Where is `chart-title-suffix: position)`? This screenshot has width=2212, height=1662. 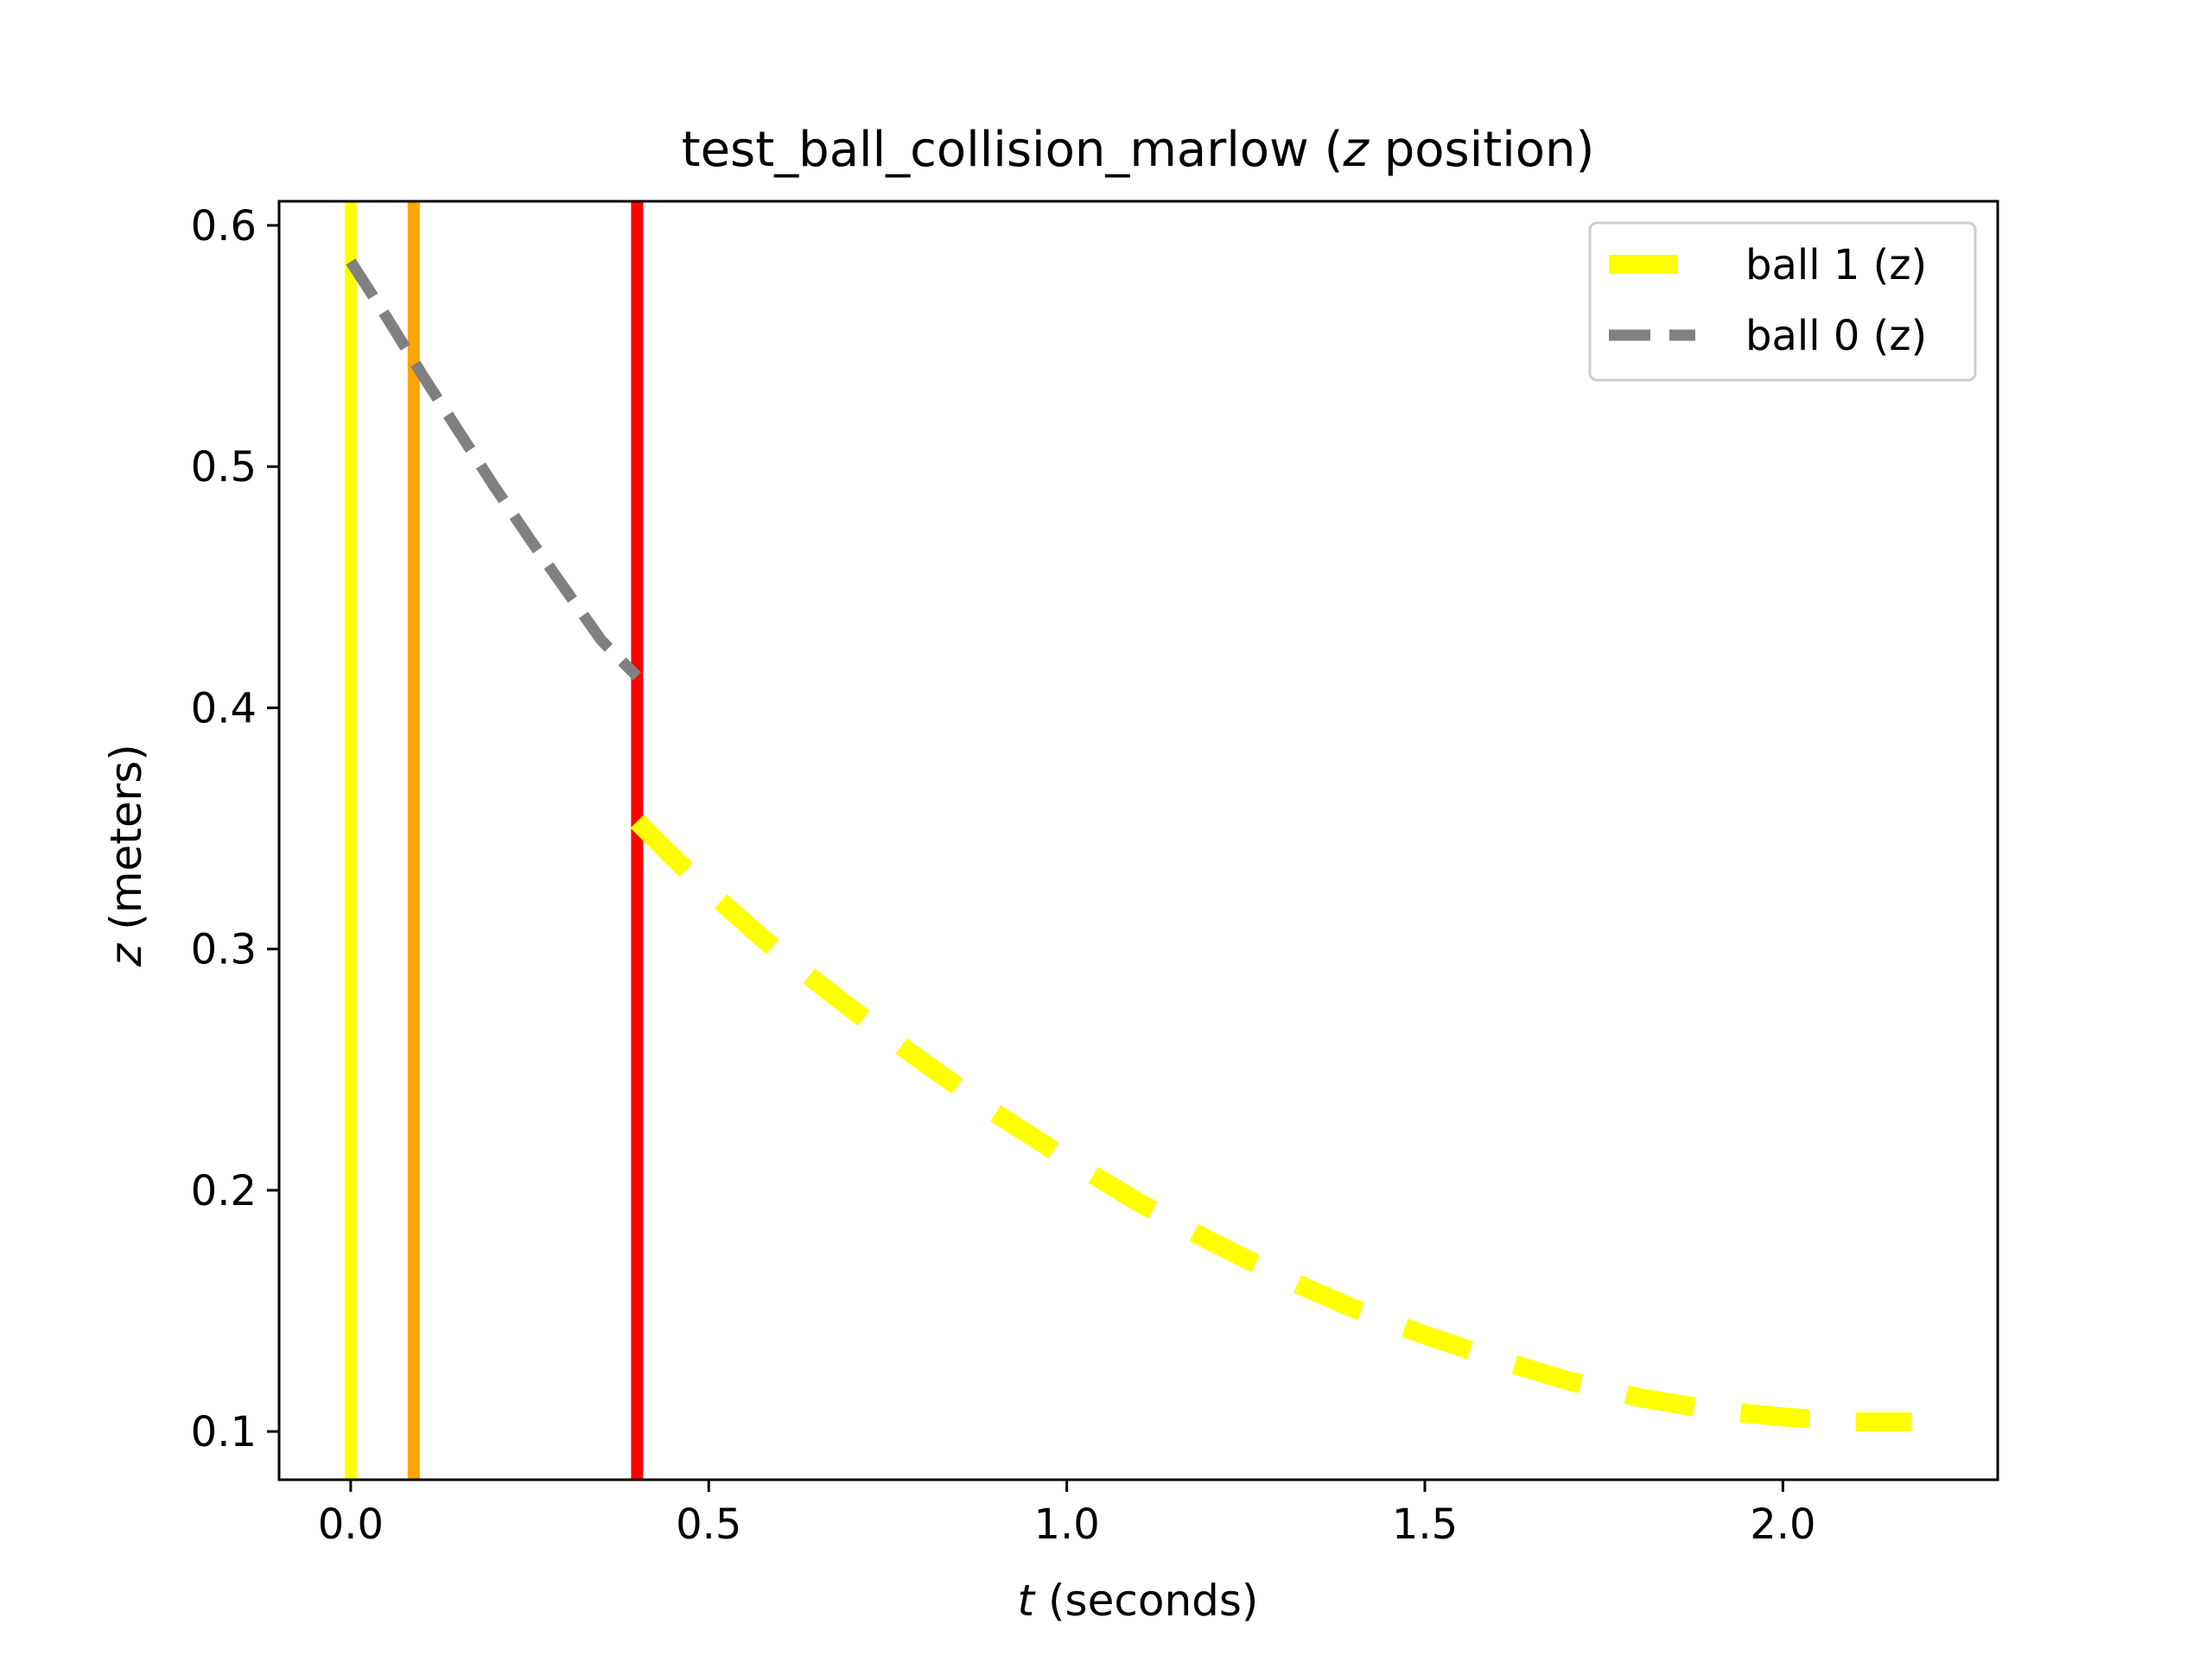
chart-title-suffix: position) is located at coordinates (1481, 150).